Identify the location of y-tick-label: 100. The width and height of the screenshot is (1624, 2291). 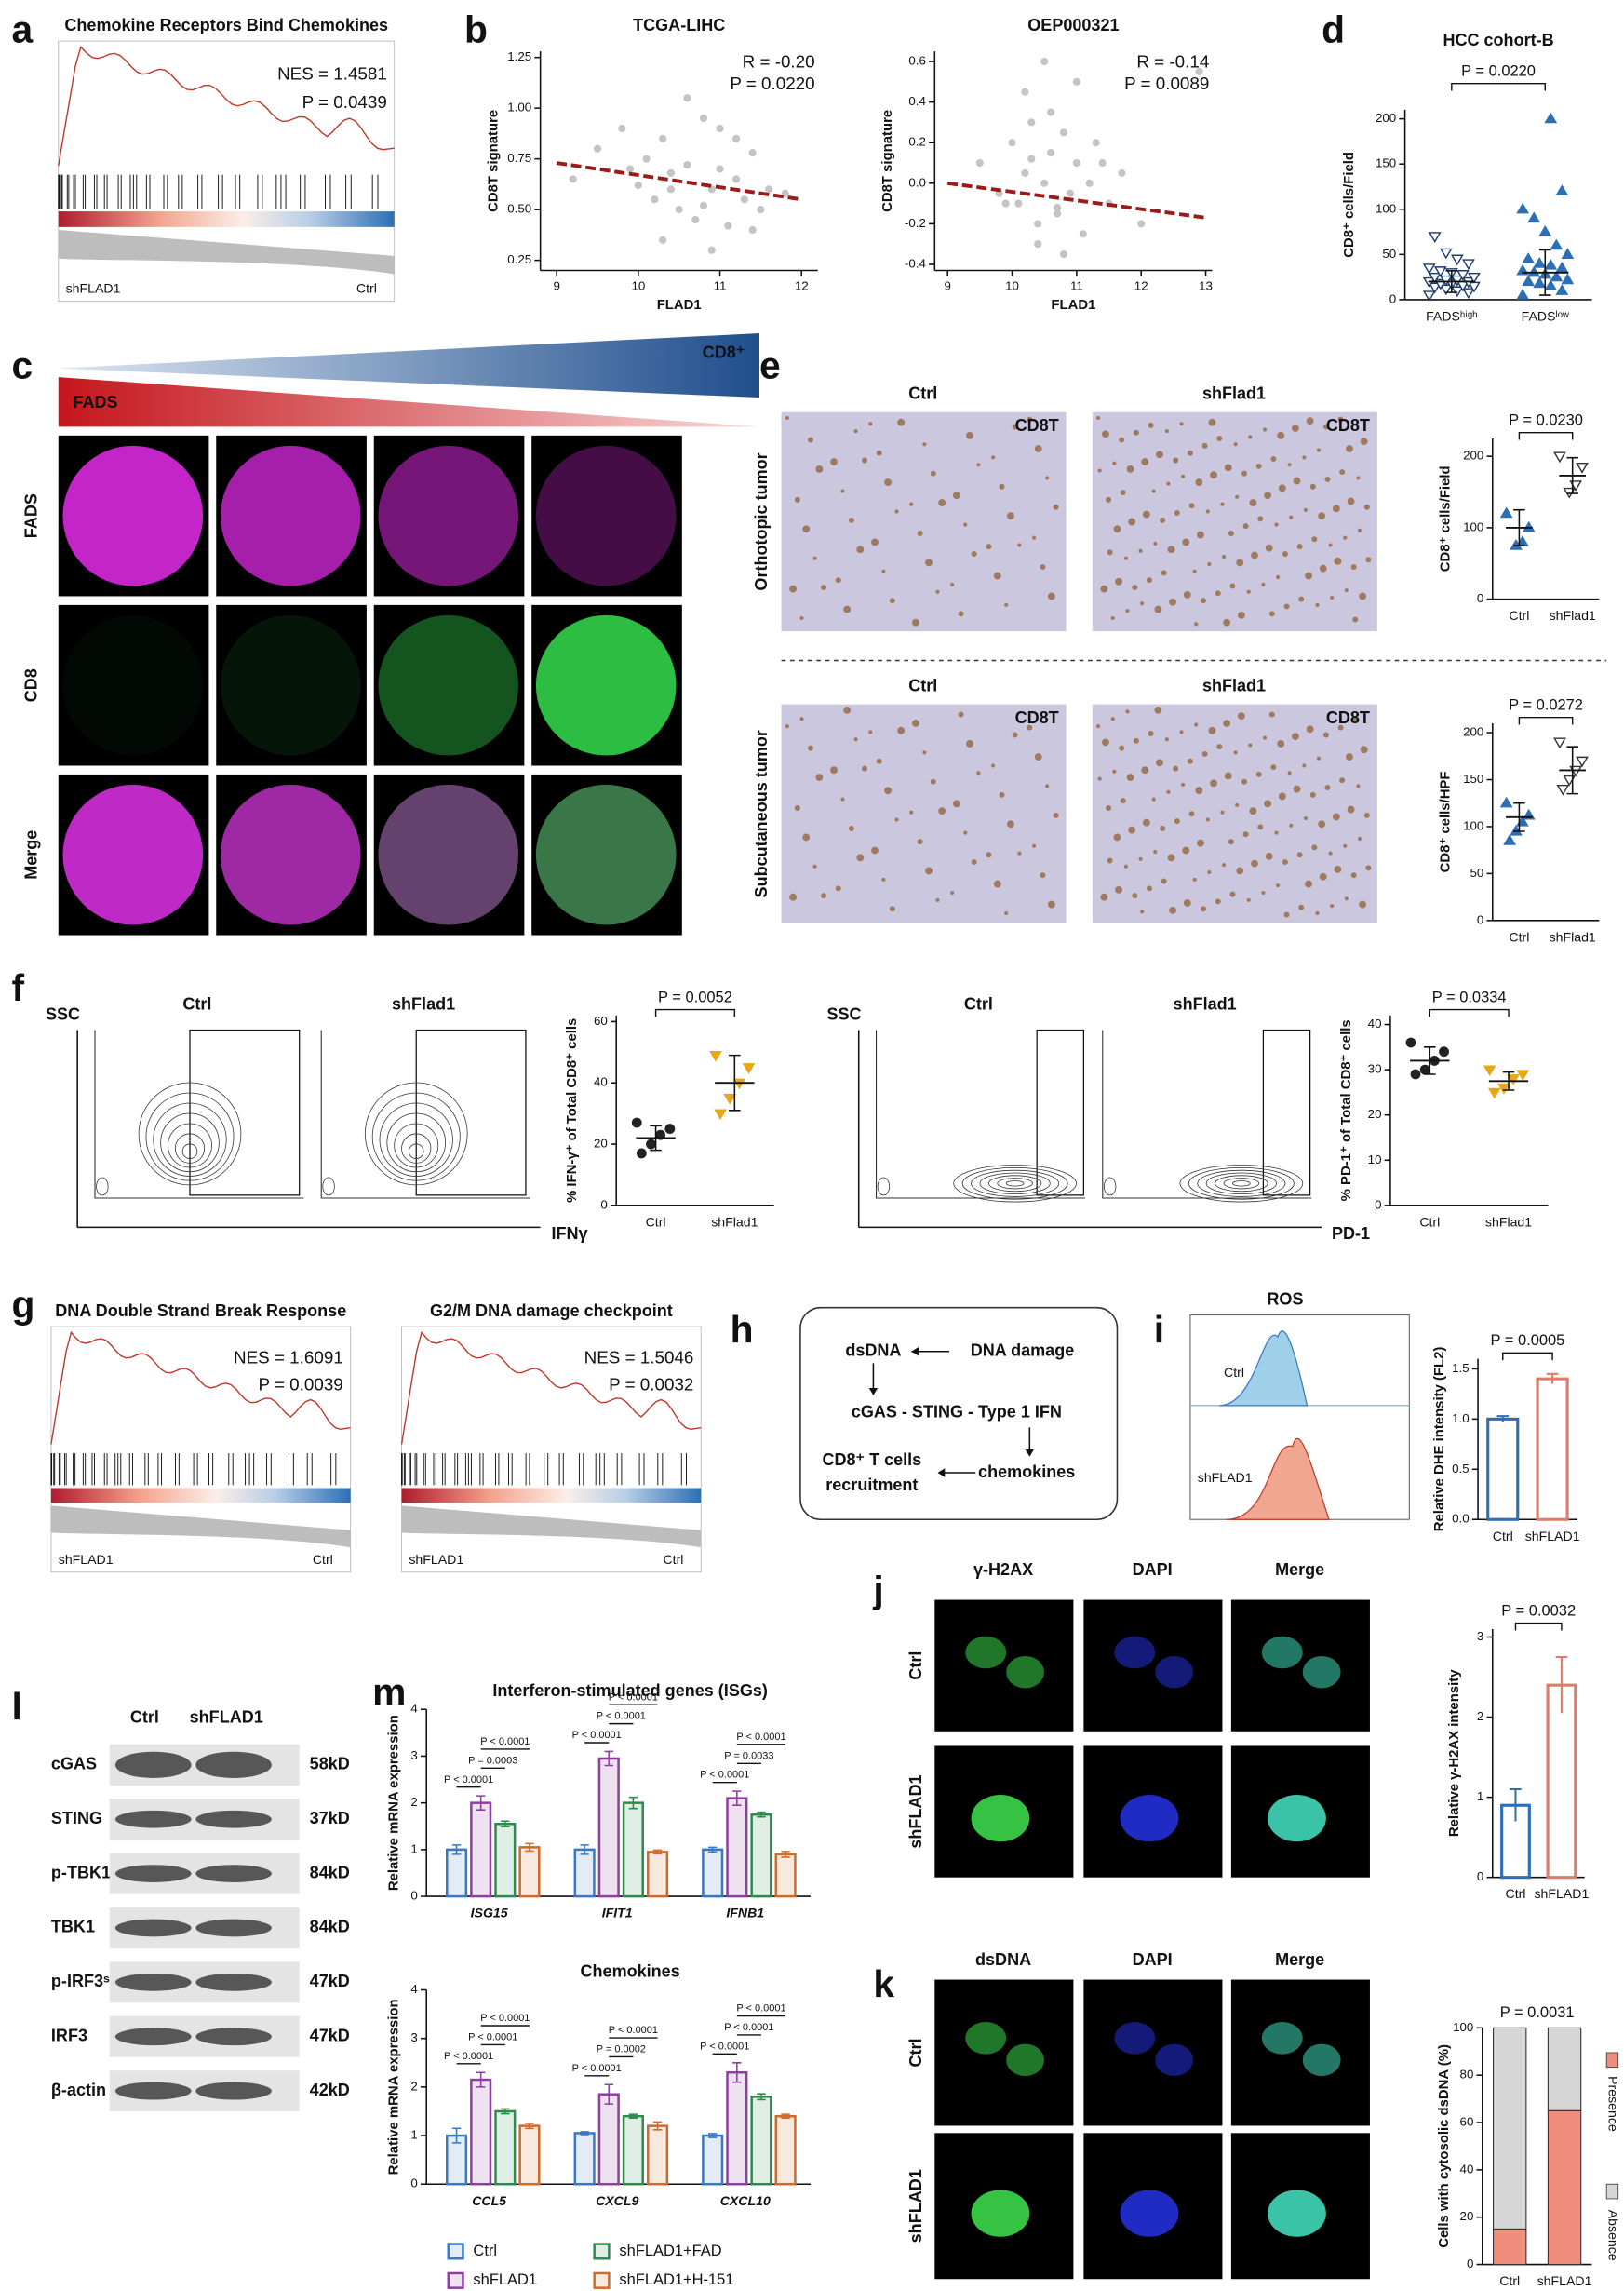
(1473, 526).